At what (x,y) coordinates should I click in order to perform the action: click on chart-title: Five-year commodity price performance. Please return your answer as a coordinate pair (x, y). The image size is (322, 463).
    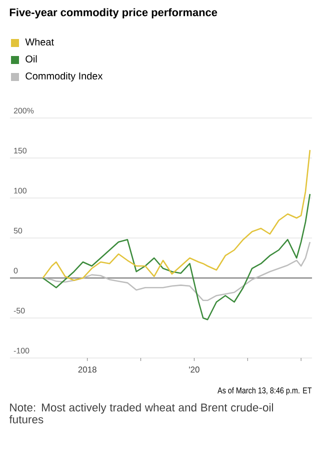
    Looking at the image, I should click on (114, 13).